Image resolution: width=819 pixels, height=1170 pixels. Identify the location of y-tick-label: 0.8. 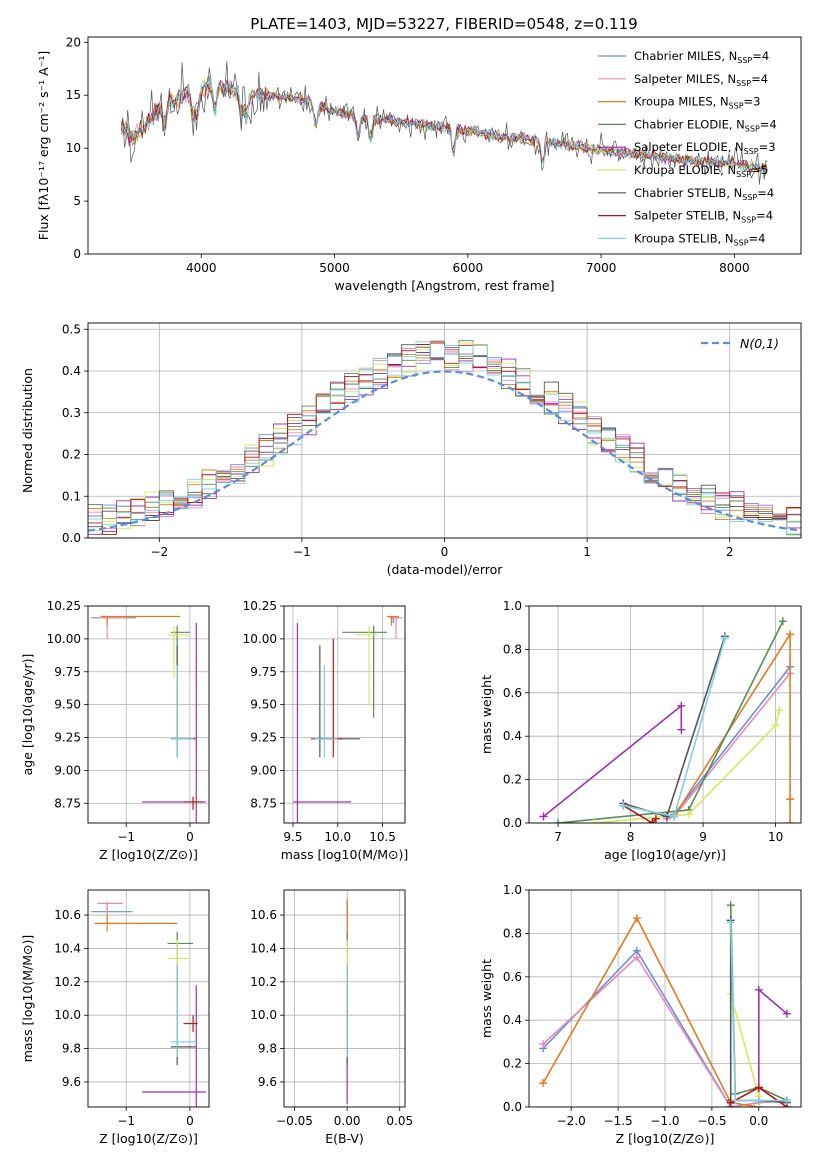
(512, 649).